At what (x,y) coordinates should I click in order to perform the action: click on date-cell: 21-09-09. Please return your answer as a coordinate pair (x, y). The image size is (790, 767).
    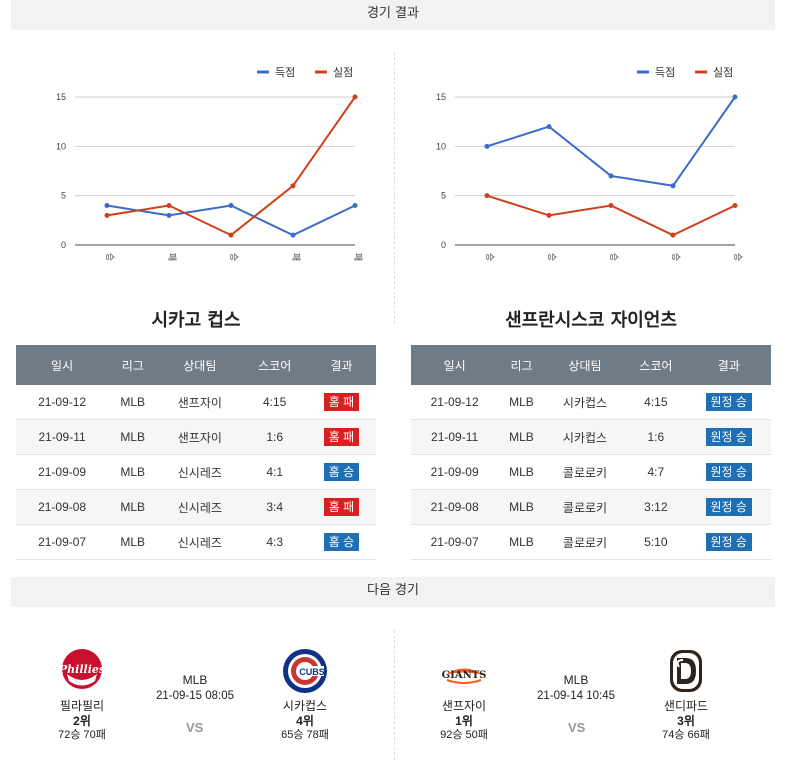
    Looking at the image, I should click on (62, 472).